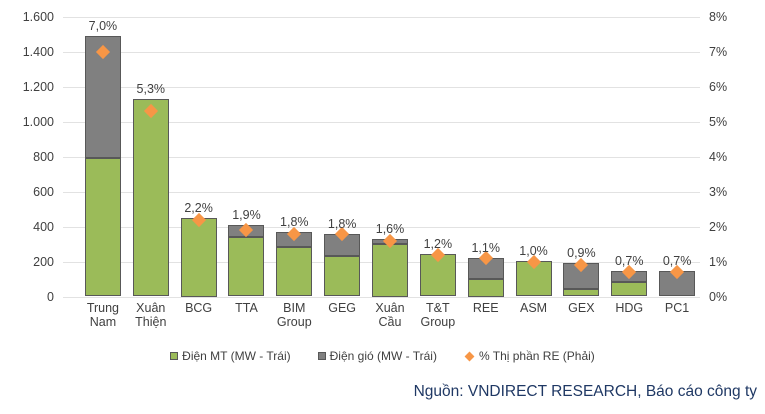 The width and height of the screenshot is (765, 414). I want to click on market-share-label: 1,9%, so click(246, 214).